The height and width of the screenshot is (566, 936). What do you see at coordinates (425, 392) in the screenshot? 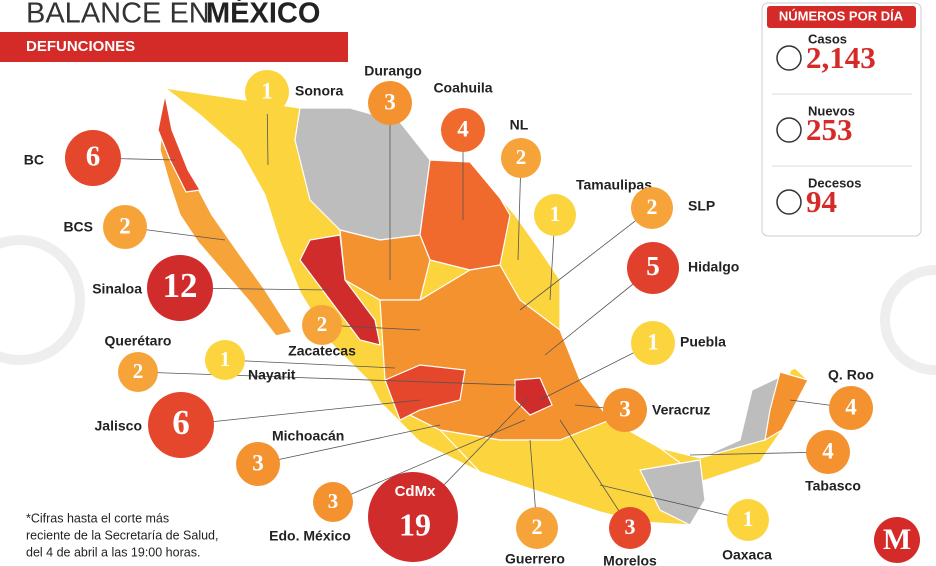
I see `jalisco` at bounding box center [425, 392].